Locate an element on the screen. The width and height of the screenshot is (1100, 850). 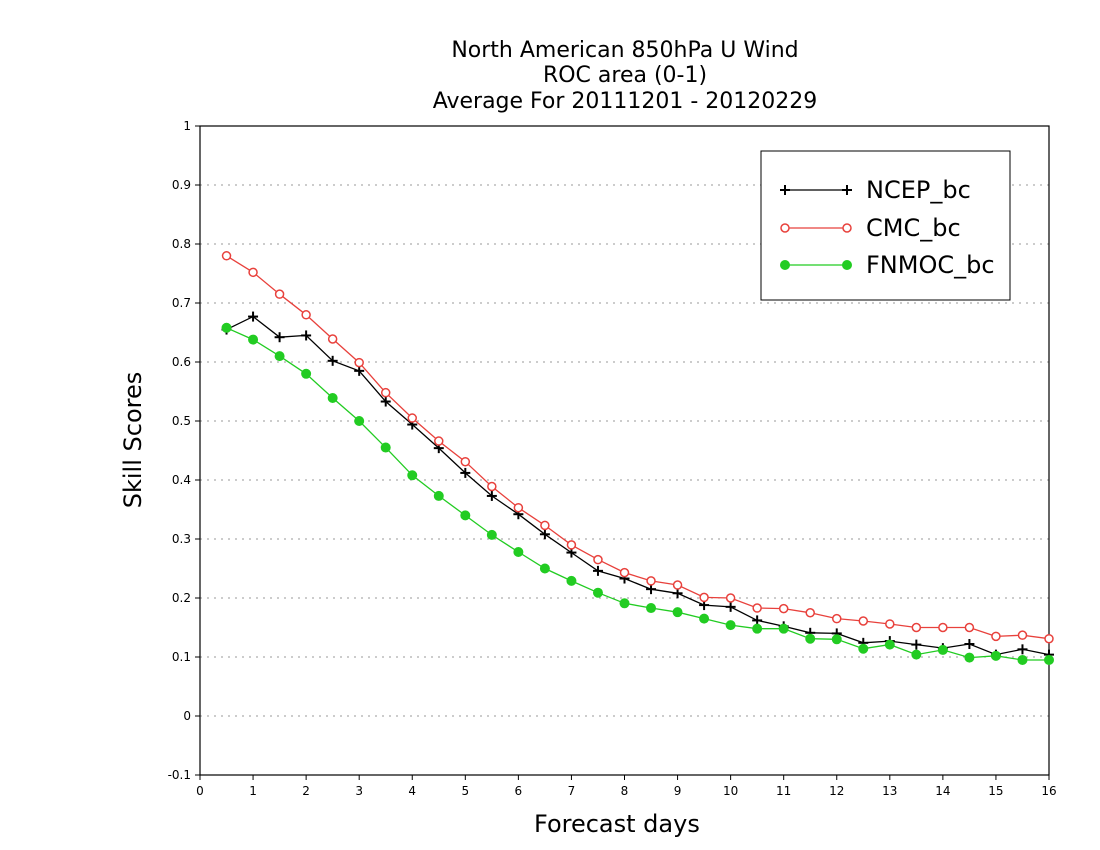
x-tick-label: 10 is located at coordinates (730, 791).